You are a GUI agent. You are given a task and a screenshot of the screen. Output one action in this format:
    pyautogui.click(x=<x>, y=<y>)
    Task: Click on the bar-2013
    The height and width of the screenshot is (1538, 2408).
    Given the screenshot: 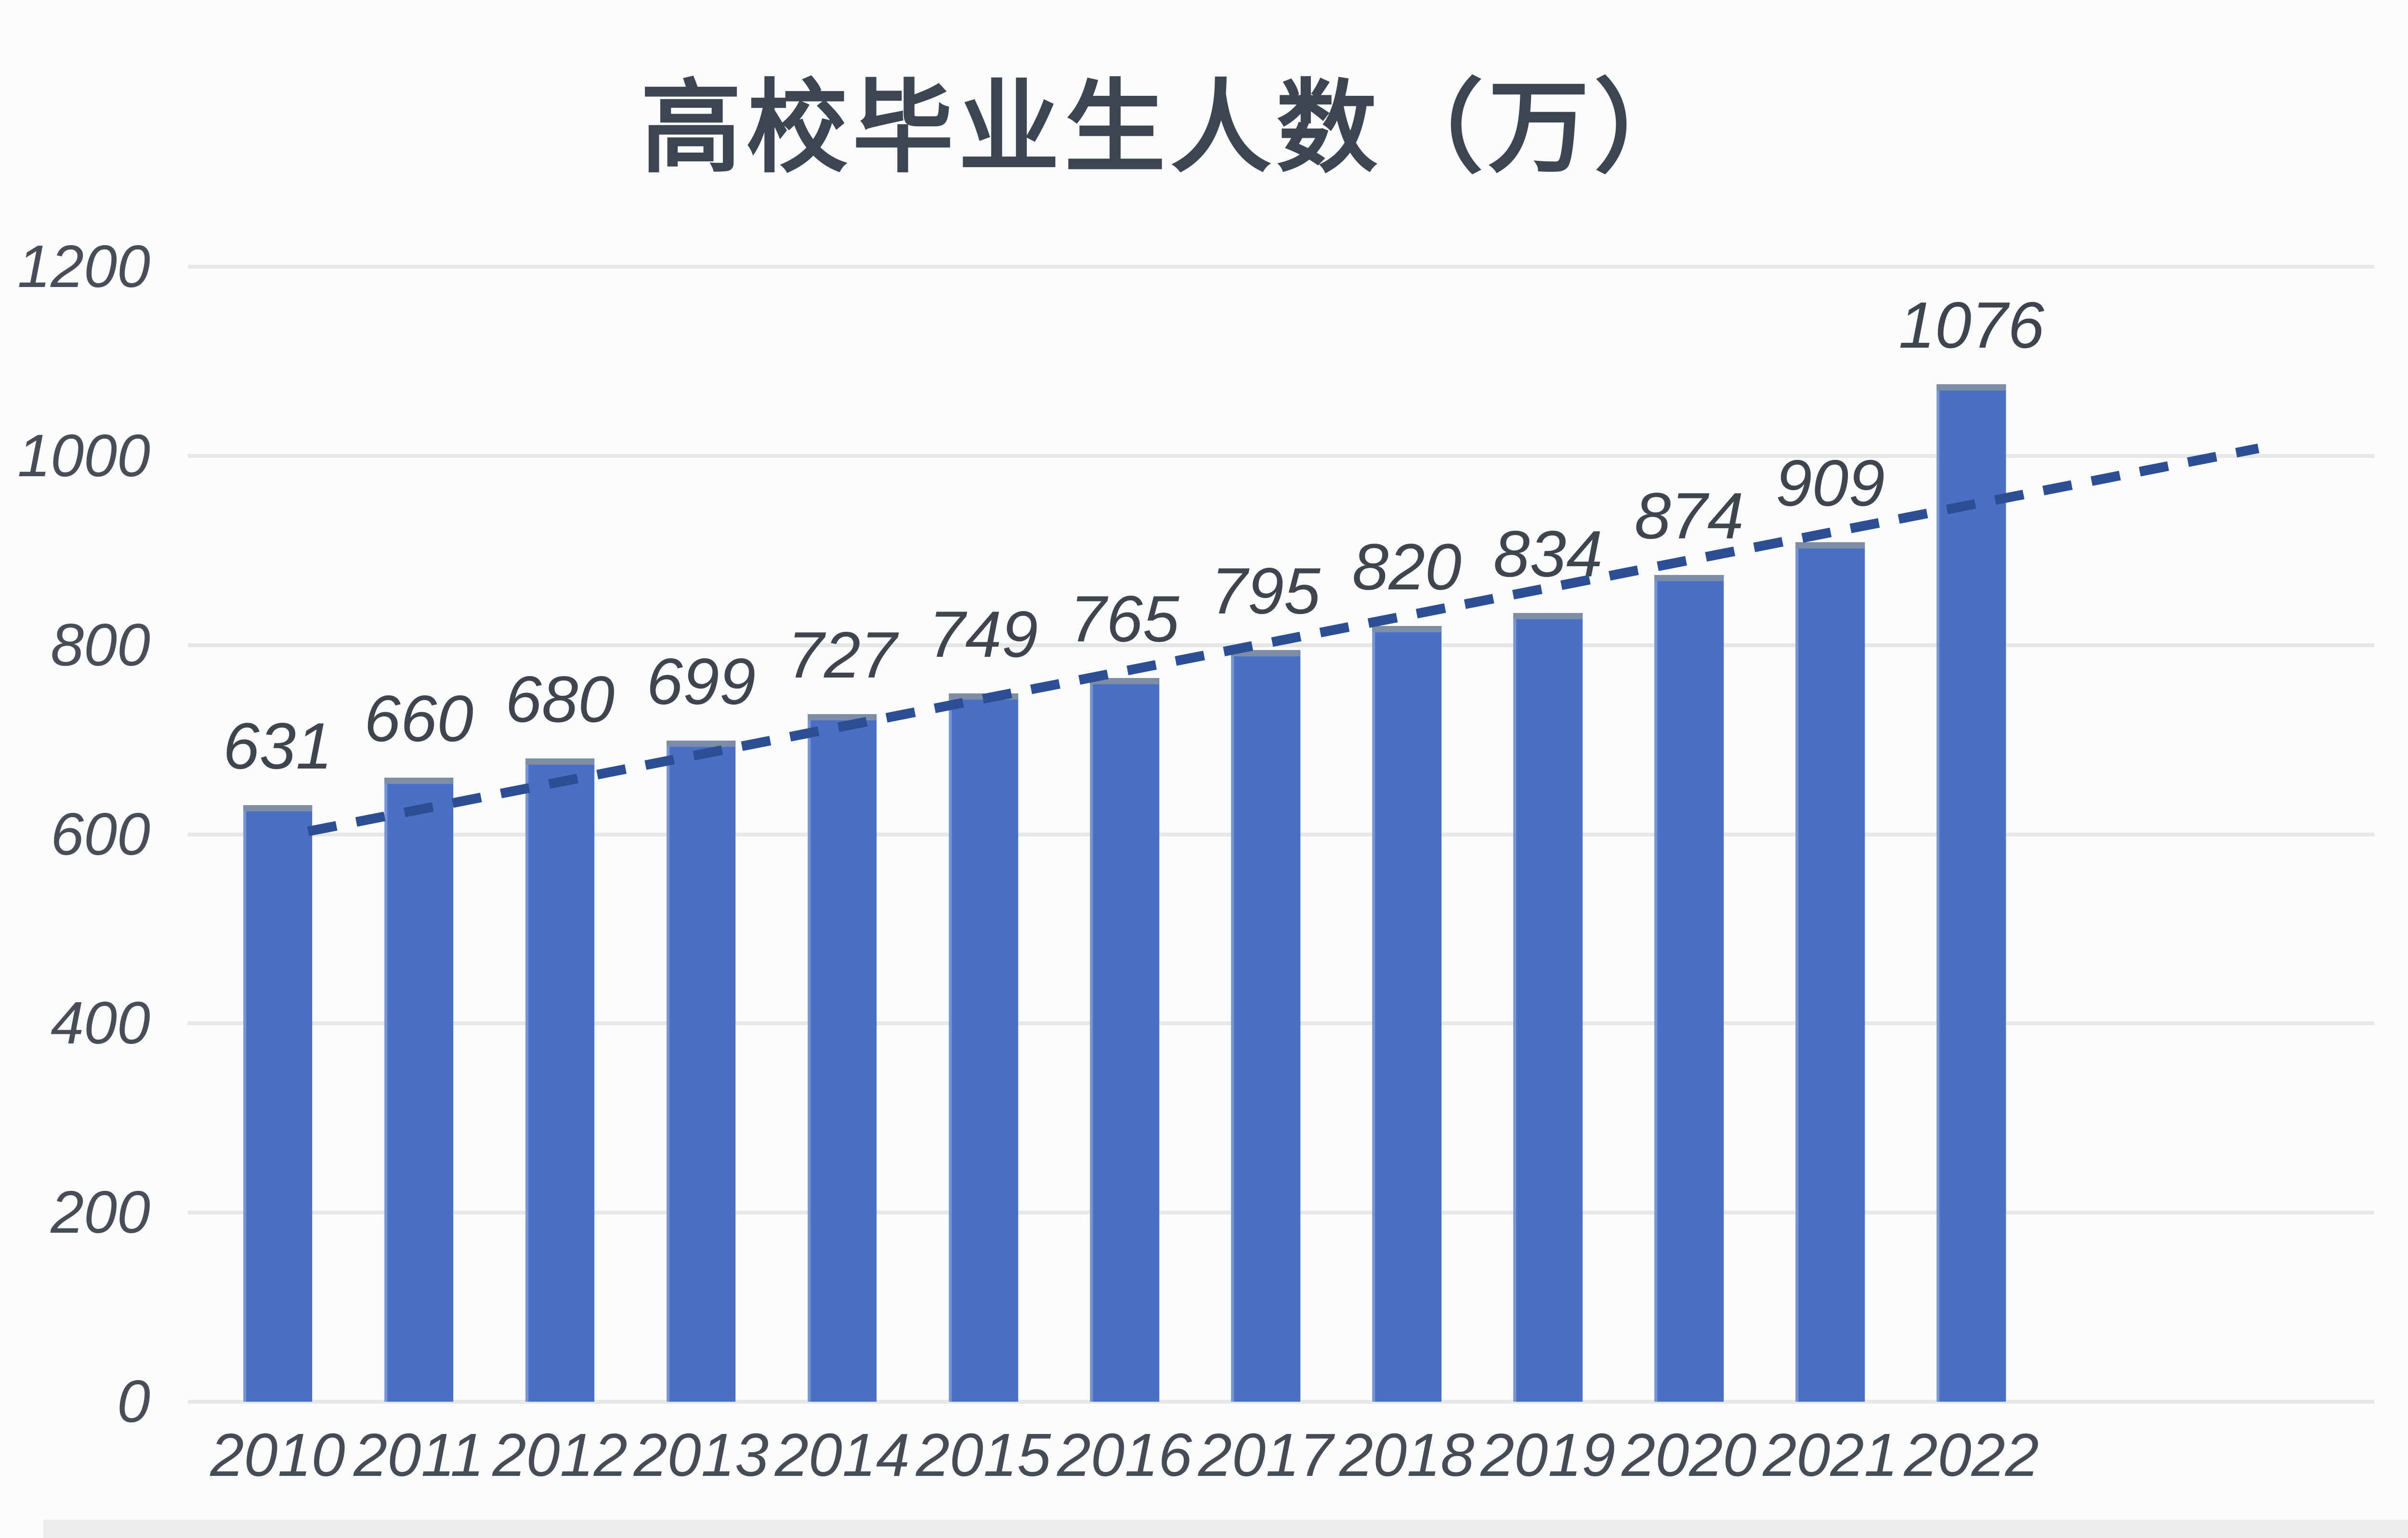 What is the action you would take?
    pyautogui.click(x=701, y=1071)
    